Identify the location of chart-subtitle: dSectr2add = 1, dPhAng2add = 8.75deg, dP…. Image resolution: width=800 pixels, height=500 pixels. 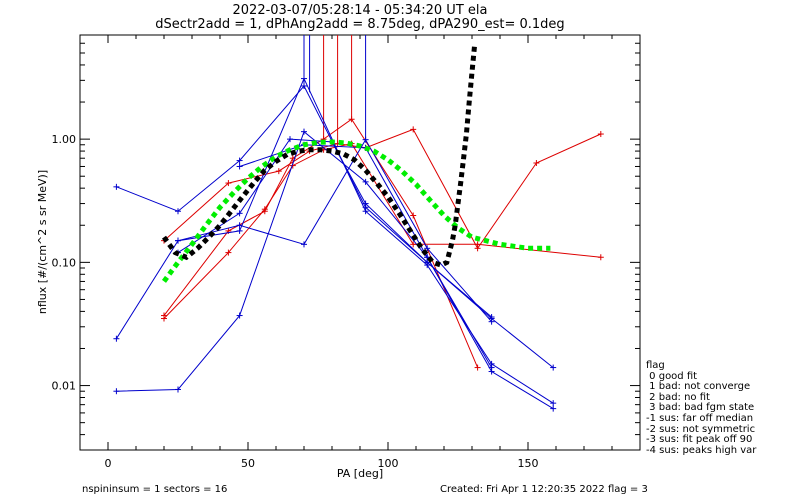
(360, 24).